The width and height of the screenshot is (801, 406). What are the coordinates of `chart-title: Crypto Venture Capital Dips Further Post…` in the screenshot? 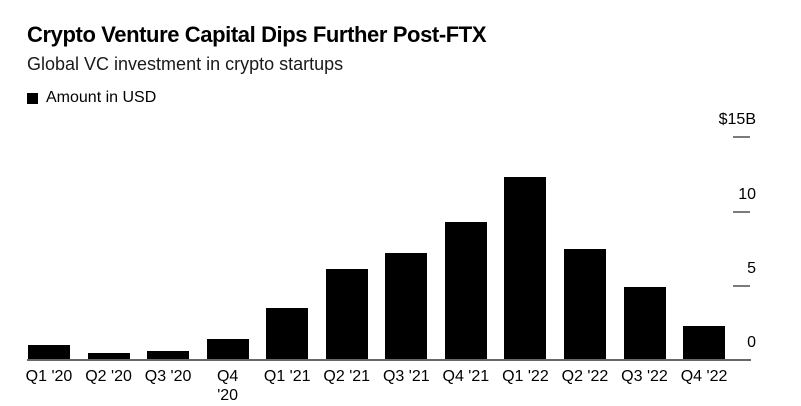 It's located at (257, 34).